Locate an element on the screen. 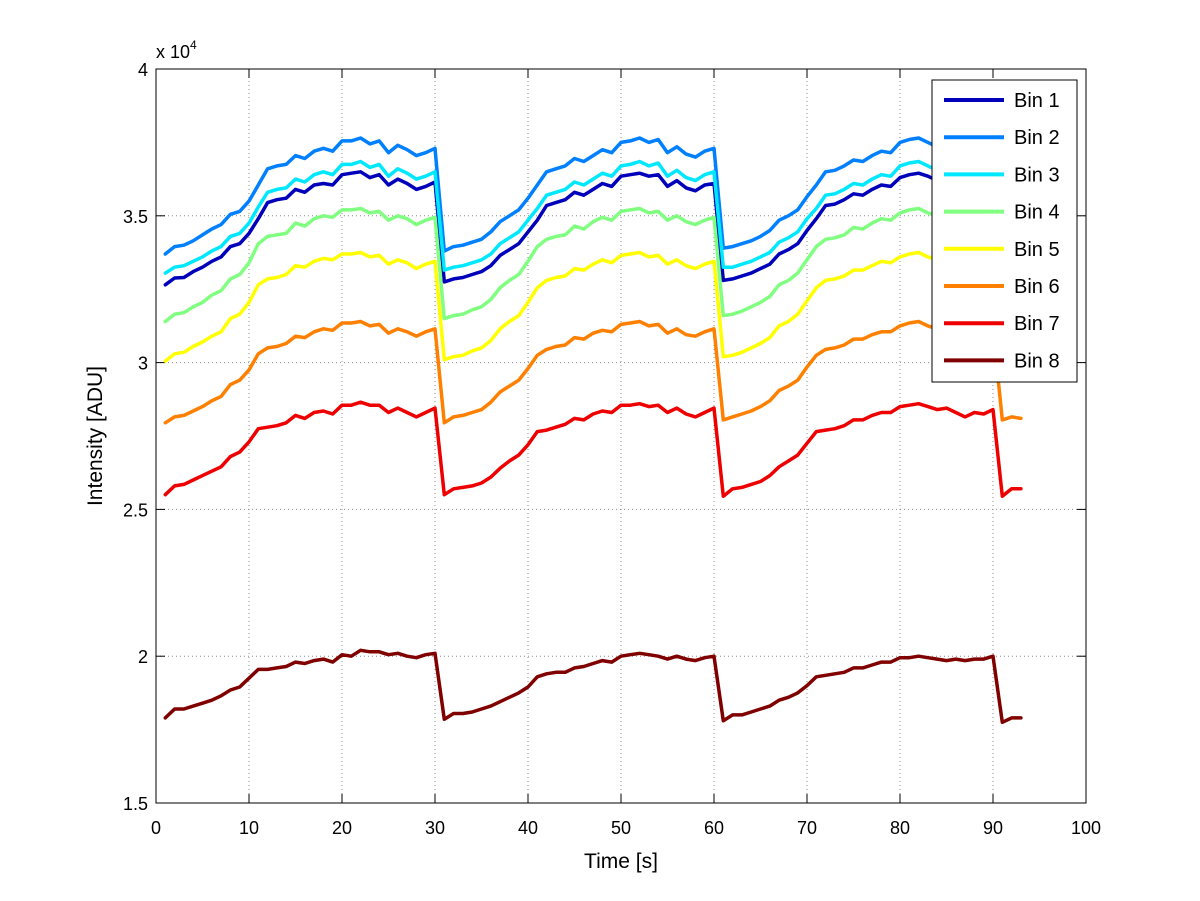 This screenshot has width=1200, height=901. x-tick-label: 100 is located at coordinates (1086, 828).